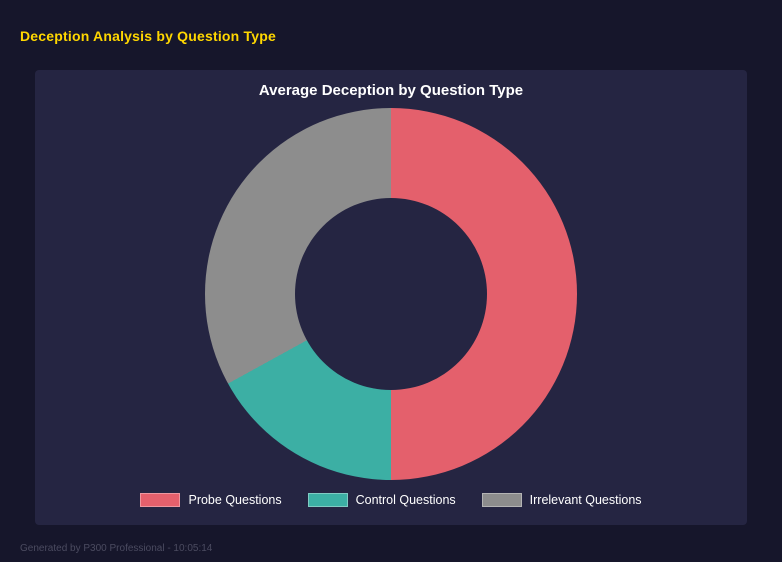  What do you see at coordinates (405, 500) in the screenshot?
I see `legend-label: Control Questions` at bounding box center [405, 500].